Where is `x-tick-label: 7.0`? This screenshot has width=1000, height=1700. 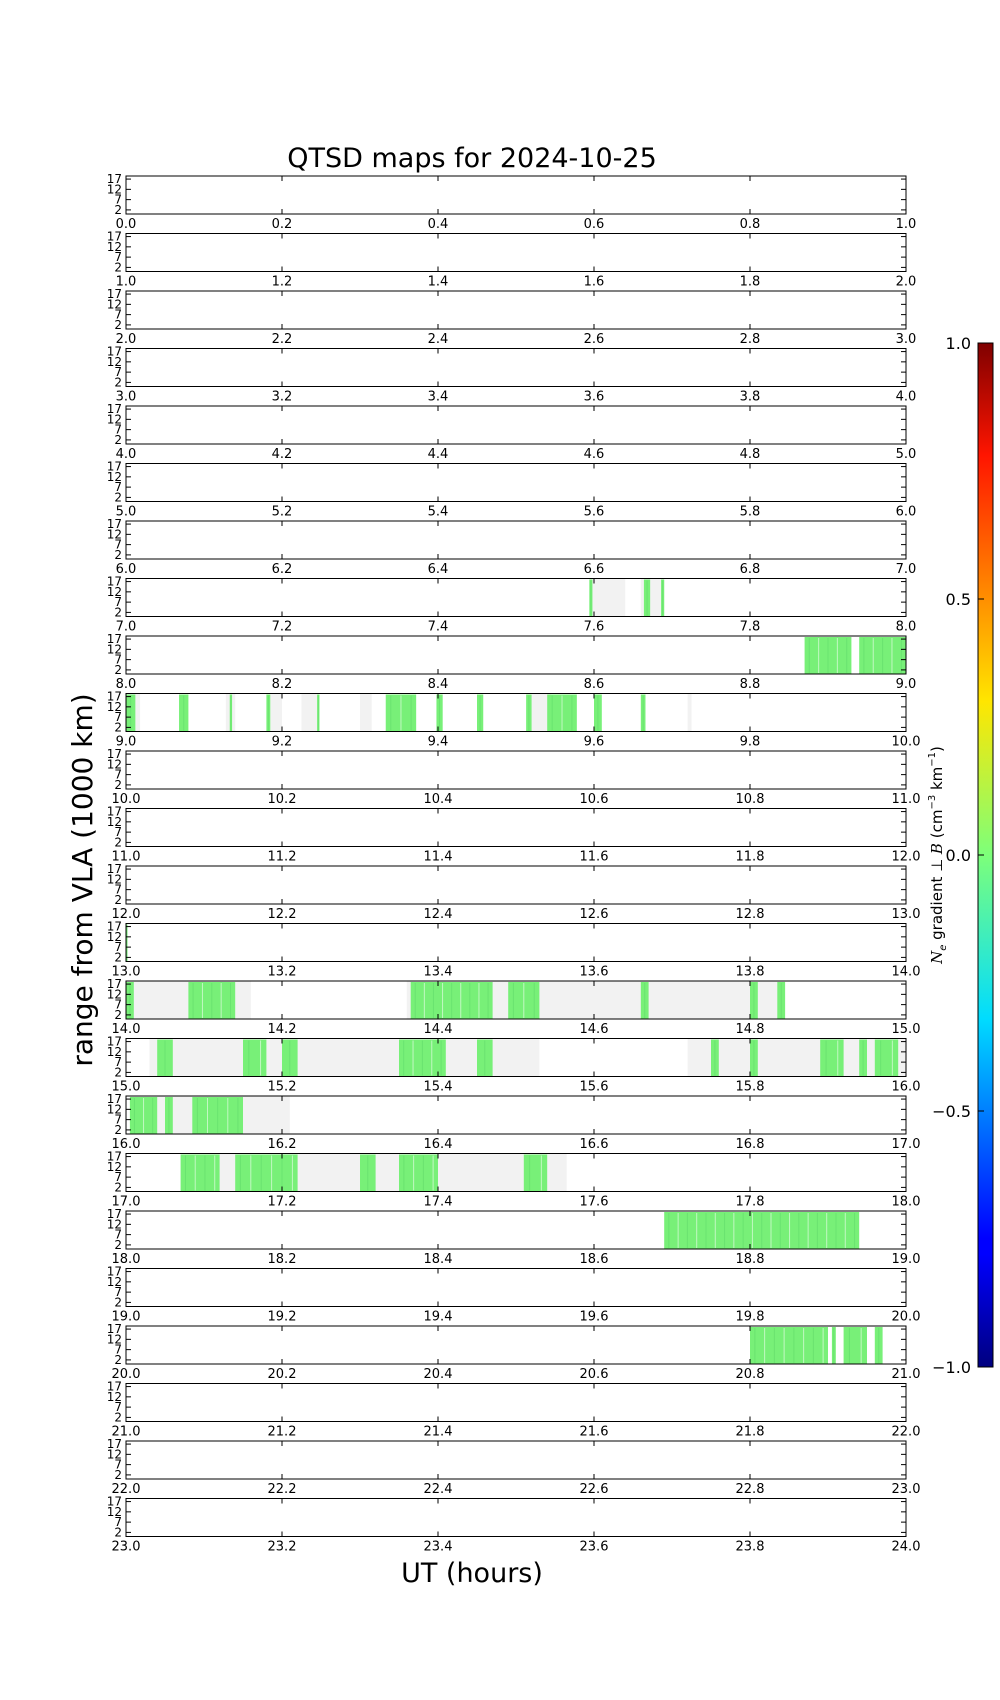 x-tick-label: 7.0 is located at coordinates (126, 627).